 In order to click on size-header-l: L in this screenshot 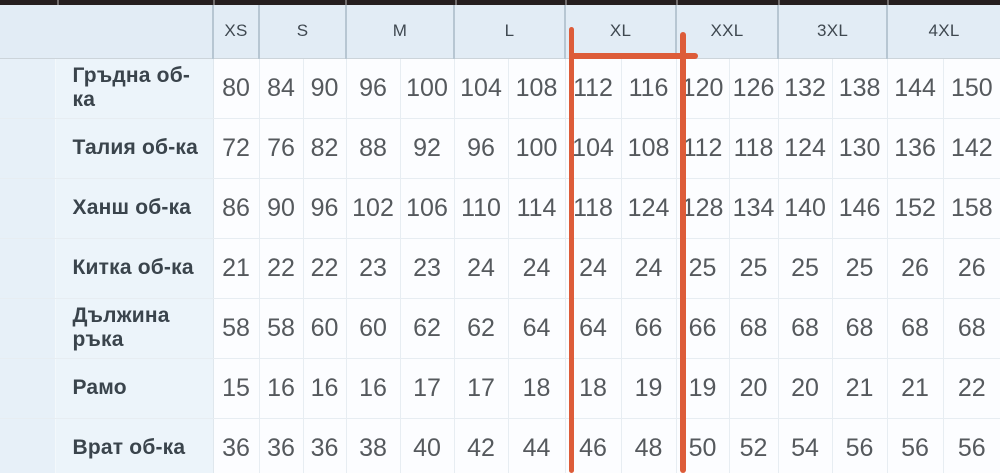, I will do `click(509, 32)`.